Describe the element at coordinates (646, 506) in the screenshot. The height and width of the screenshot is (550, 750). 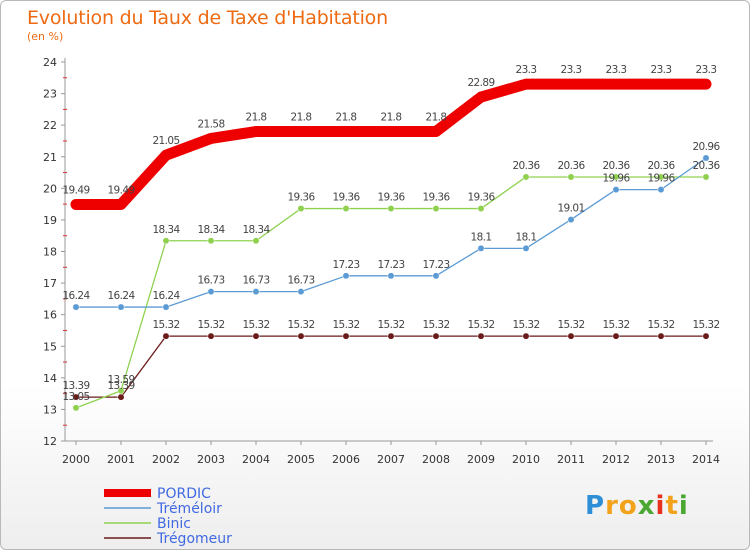
I see `logo-letter: x` at that location.